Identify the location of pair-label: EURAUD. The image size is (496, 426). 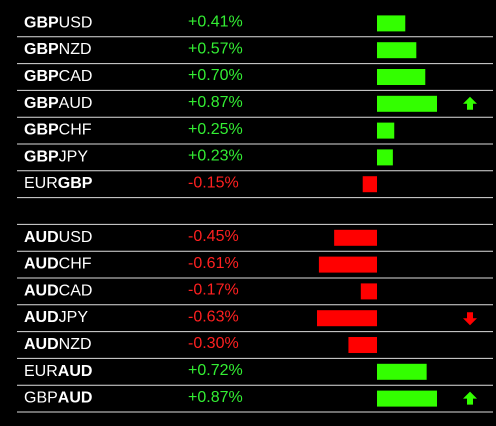
(58, 371).